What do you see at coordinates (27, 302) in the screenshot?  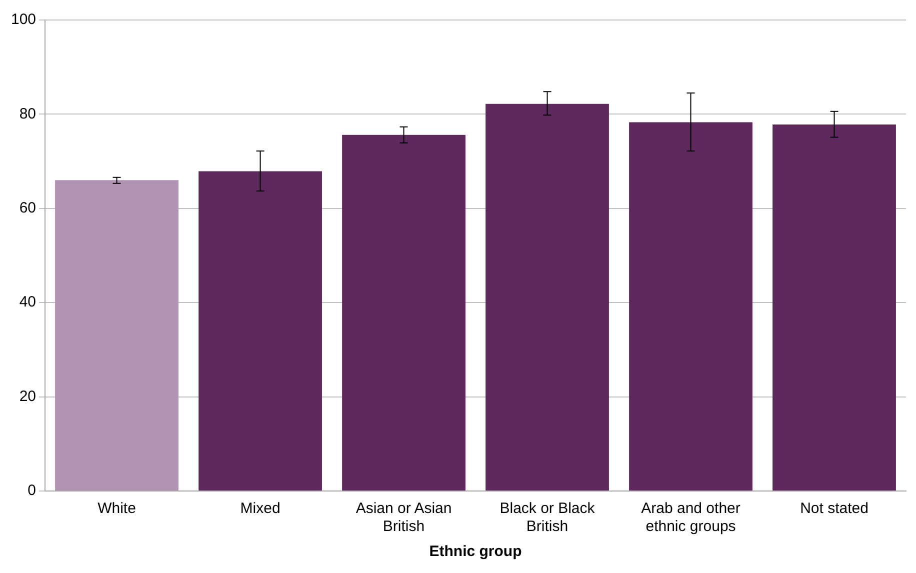 I see `y-tick-label: 40` at bounding box center [27, 302].